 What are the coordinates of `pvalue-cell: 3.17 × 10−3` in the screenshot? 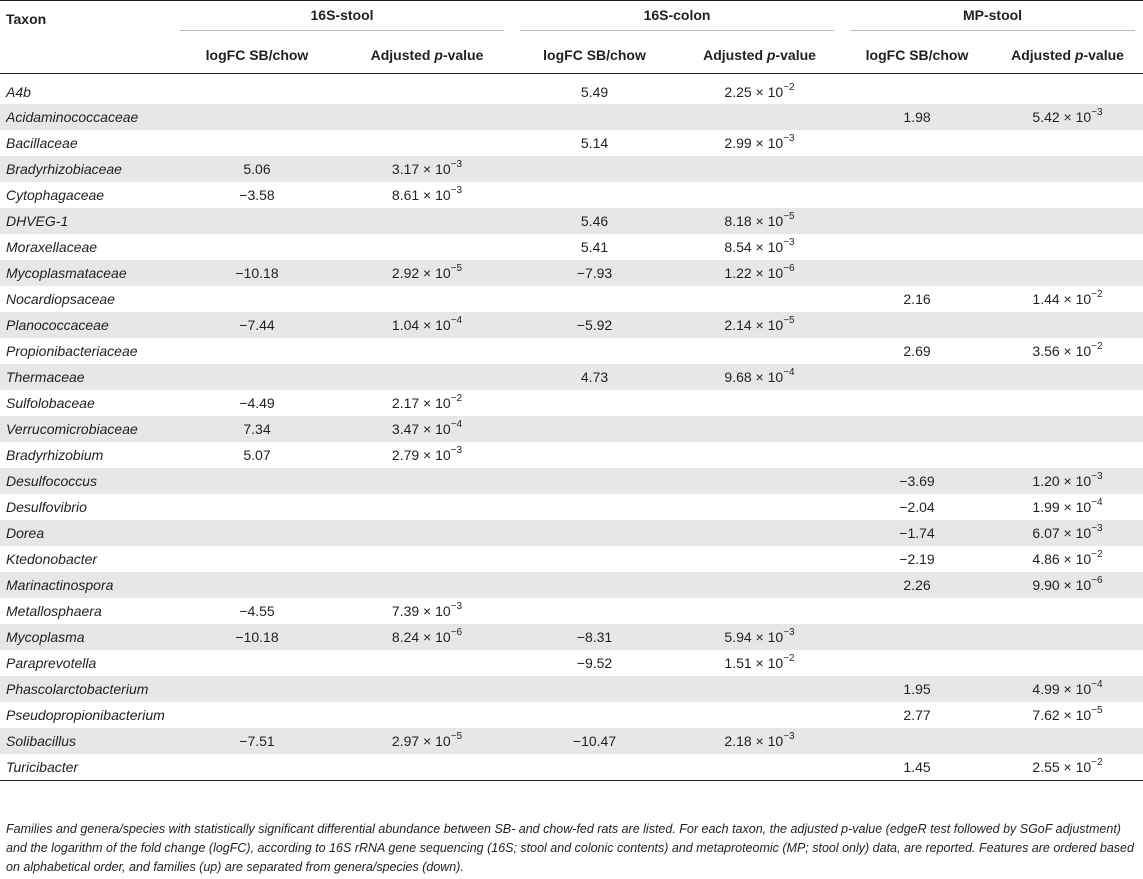 It's located at (427, 169).